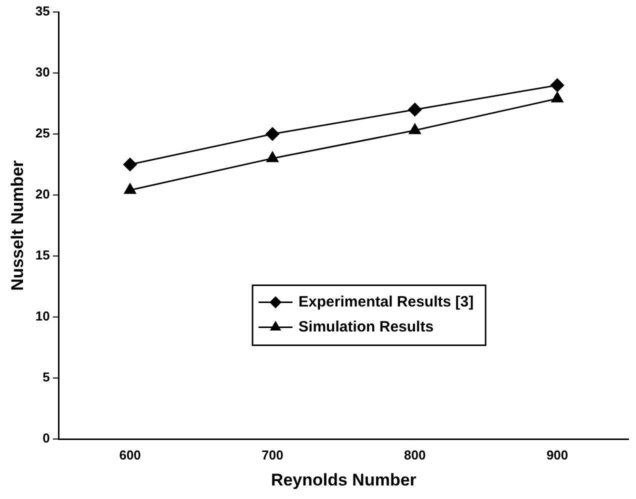  What do you see at coordinates (343, 480) in the screenshot?
I see `x-axis-title: Reynolds Number` at bounding box center [343, 480].